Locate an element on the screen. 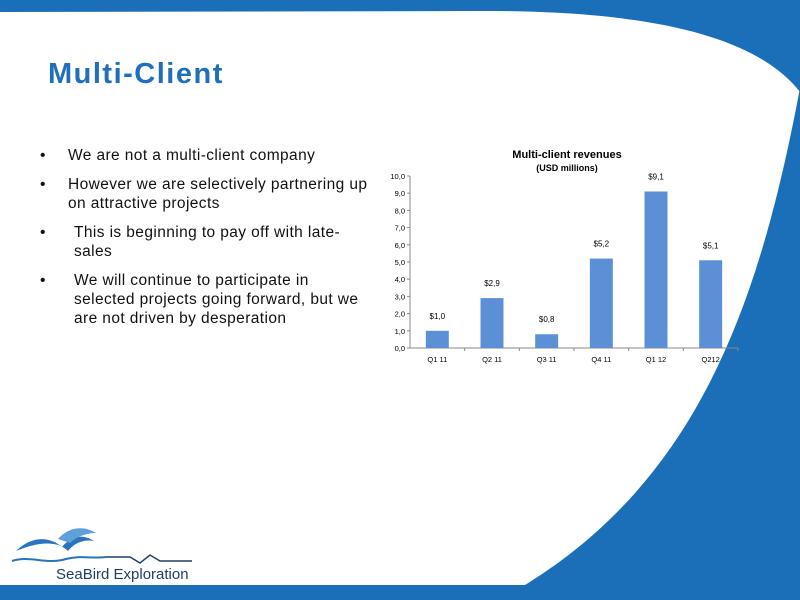 The image size is (800, 600). x-tick-label: Q3 11 is located at coordinates (547, 359).